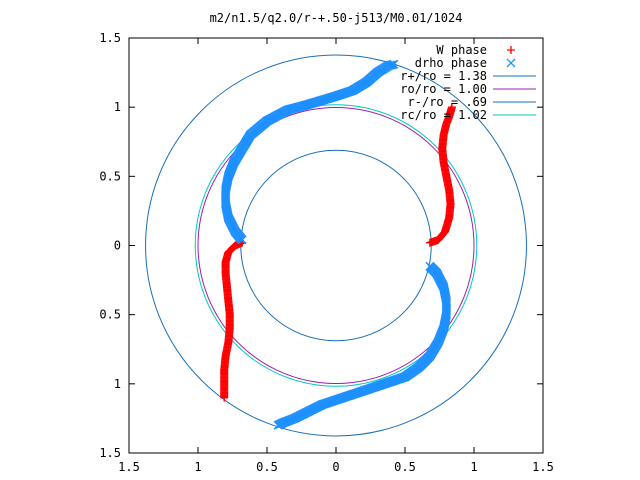 The width and height of the screenshot is (640, 480). What do you see at coordinates (443, 115) in the screenshot?
I see `legend-label: rc/ro = 1.02` at bounding box center [443, 115].